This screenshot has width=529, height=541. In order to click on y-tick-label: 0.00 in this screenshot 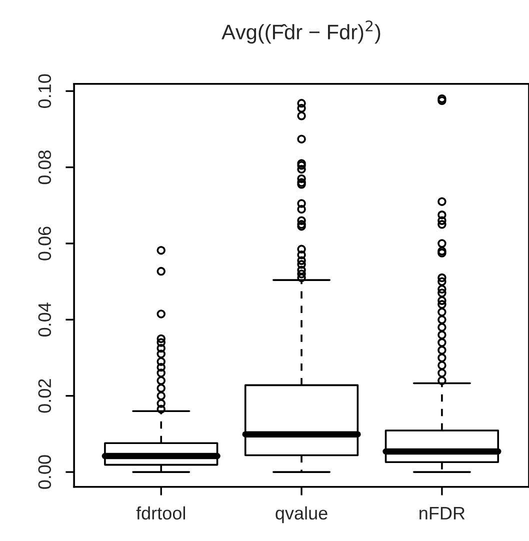, I will do `click(45, 472)`.